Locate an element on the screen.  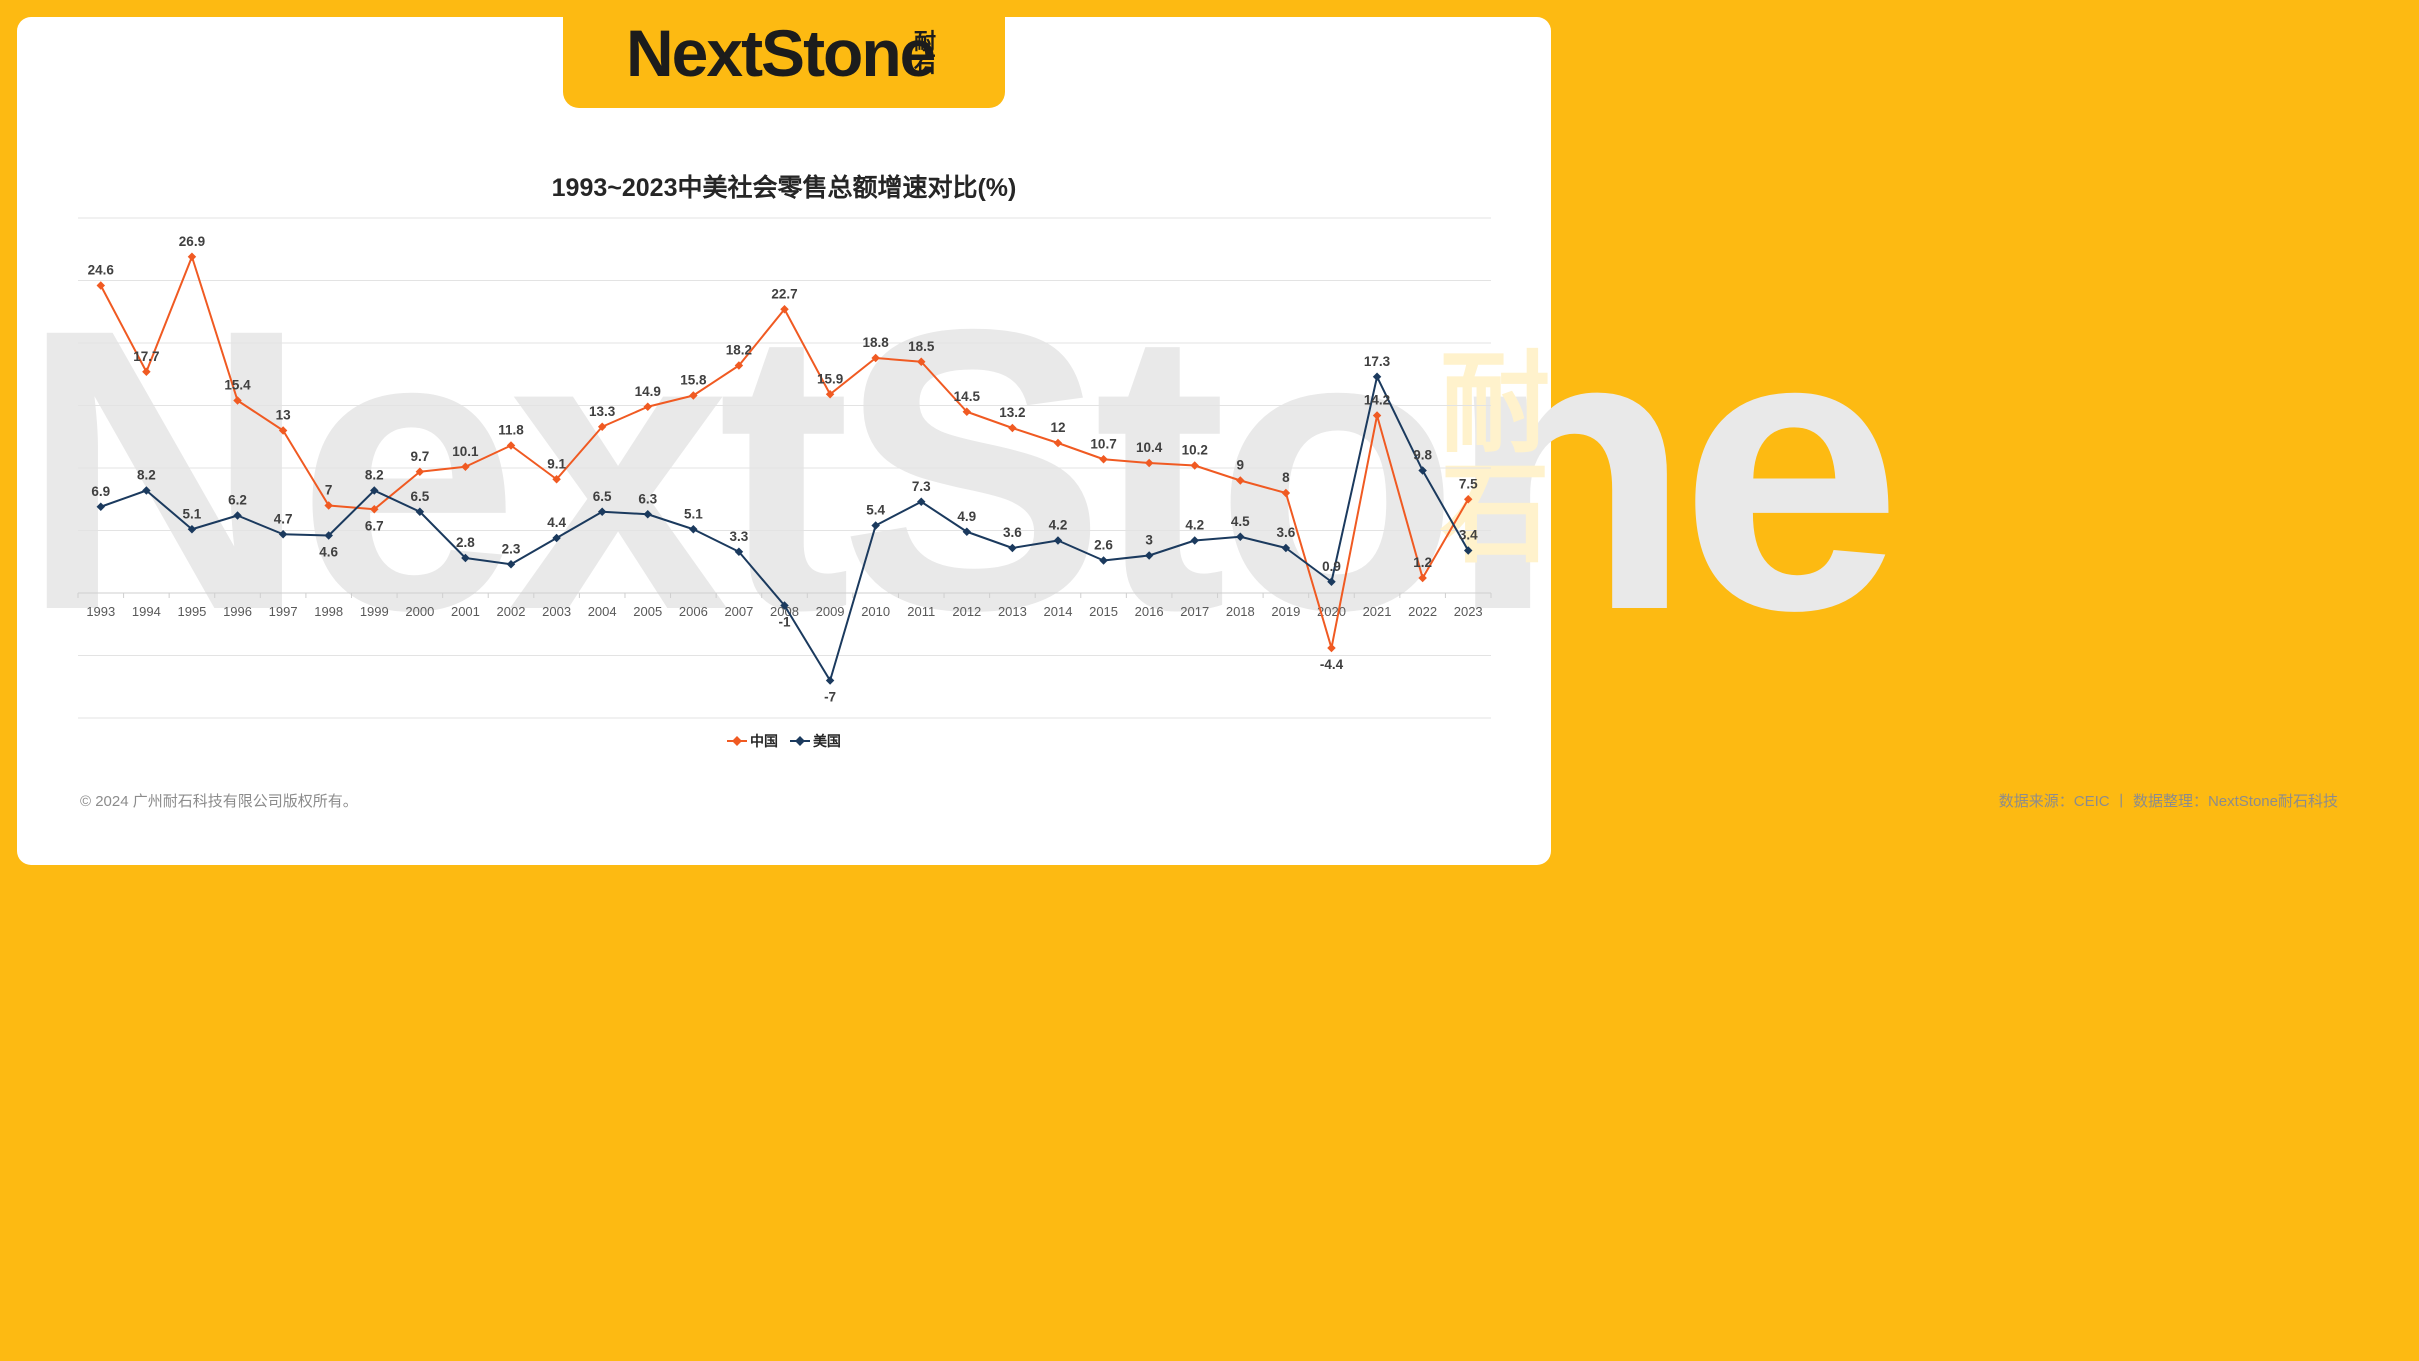
data-label: 4.6 is located at coordinates (328, 552).